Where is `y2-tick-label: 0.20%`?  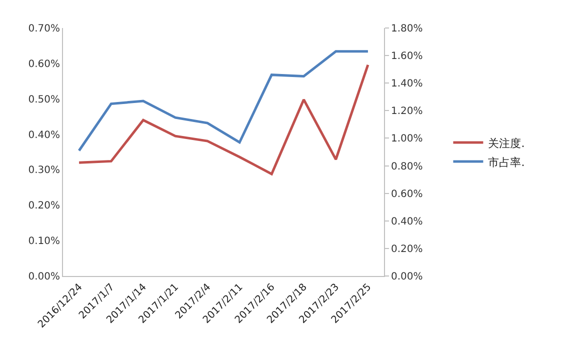 y2-tick-label: 0.20% is located at coordinates (407, 249).